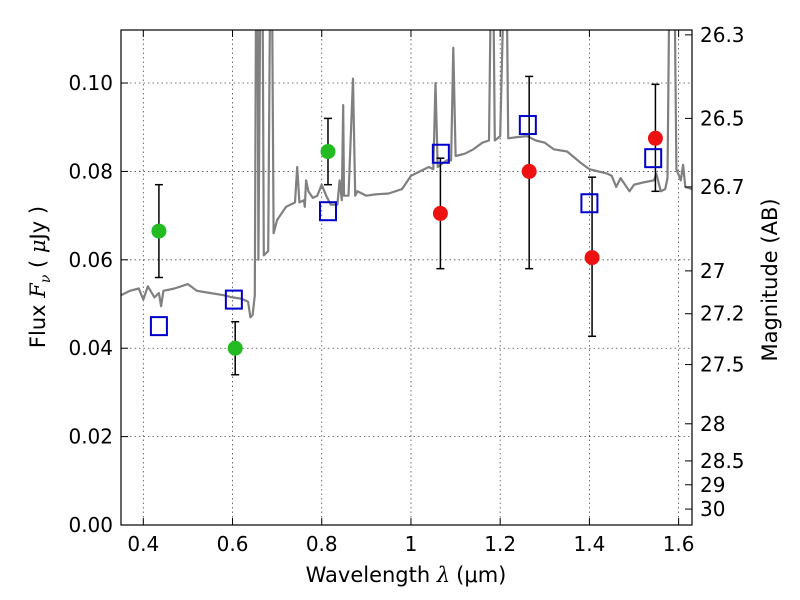 This screenshot has width=800, height=600. What do you see at coordinates (90, 83) in the screenshot?
I see `y-tick-label: 0.10` at bounding box center [90, 83].